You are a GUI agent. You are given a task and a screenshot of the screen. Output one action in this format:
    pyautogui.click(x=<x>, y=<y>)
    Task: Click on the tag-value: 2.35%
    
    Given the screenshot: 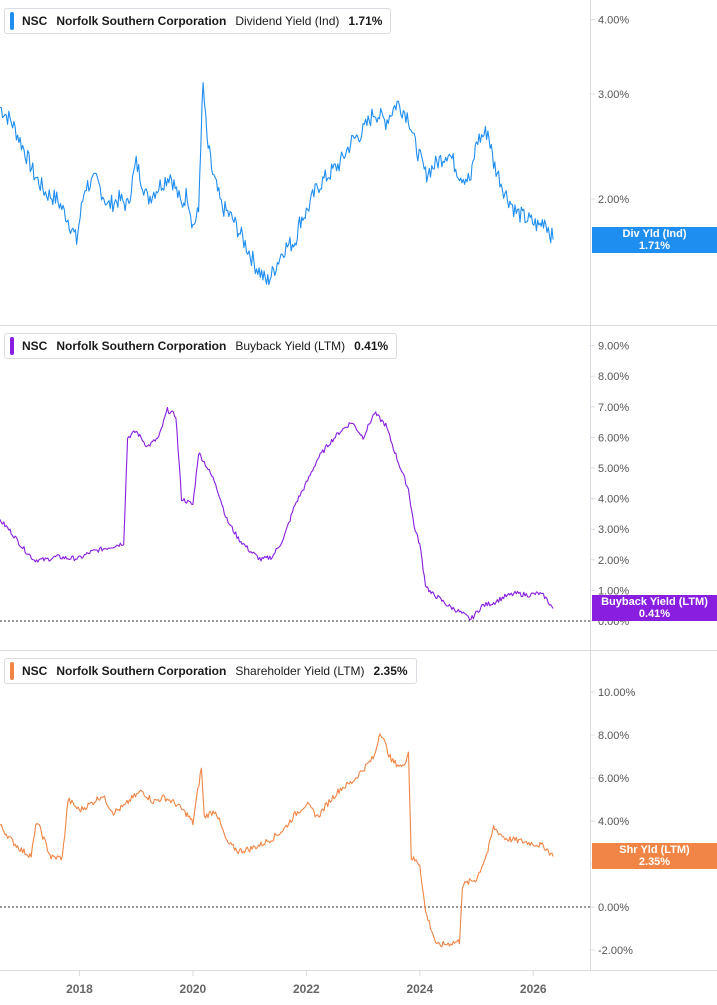 What is the action you would take?
    pyautogui.click(x=654, y=862)
    